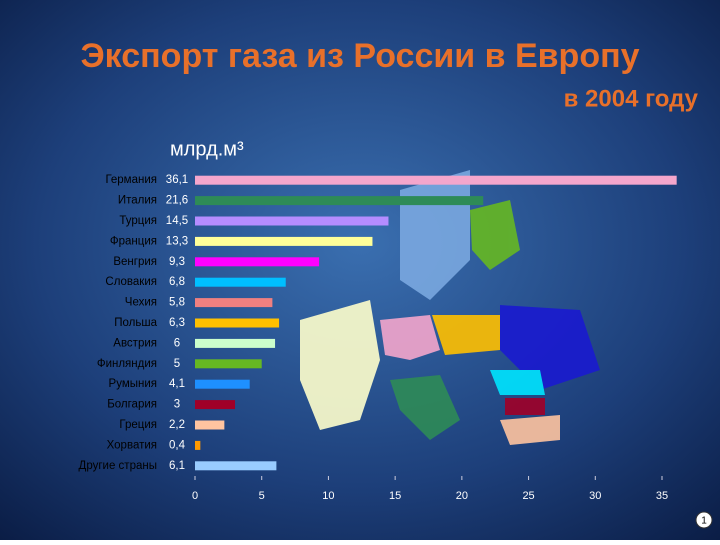 The width and height of the screenshot is (720, 545). What do you see at coordinates (528, 496) in the screenshot?
I see `x-tick-label: 25` at bounding box center [528, 496].